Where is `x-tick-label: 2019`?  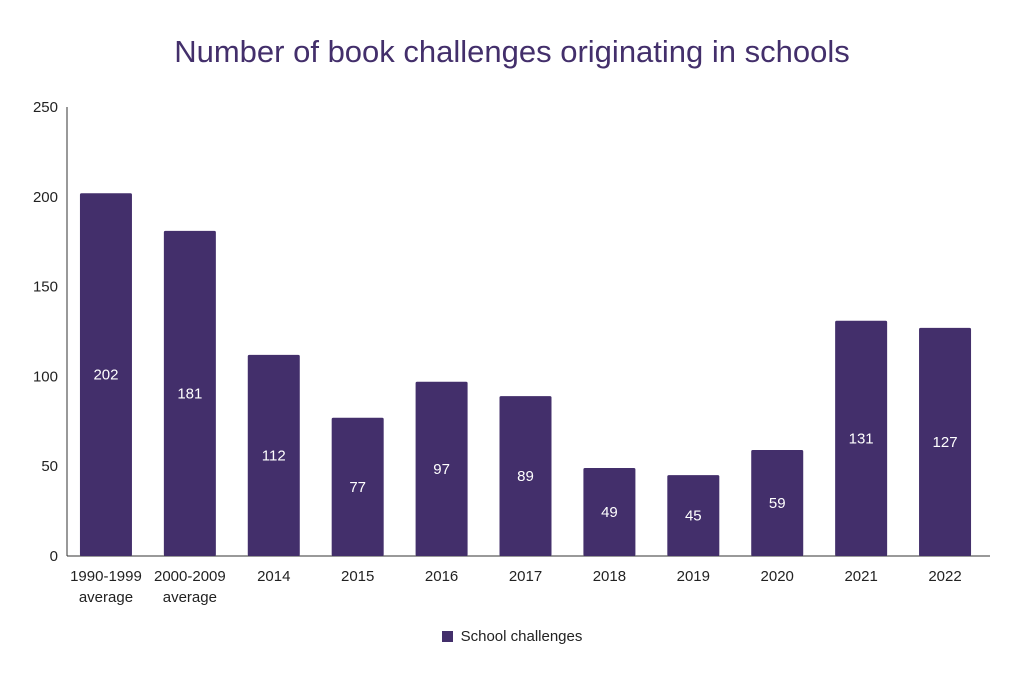
x-tick-label: 2019 is located at coordinates (693, 576).